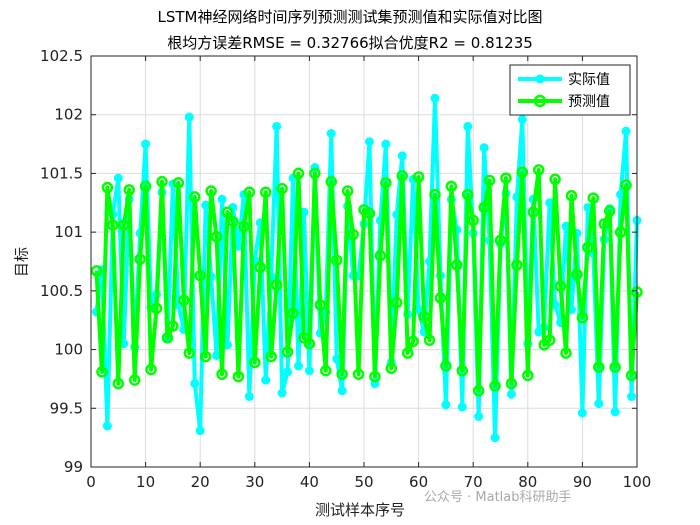 This screenshot has width=700, height=525. I want to click on legend: 实际值 预测值, so click(570, 90).